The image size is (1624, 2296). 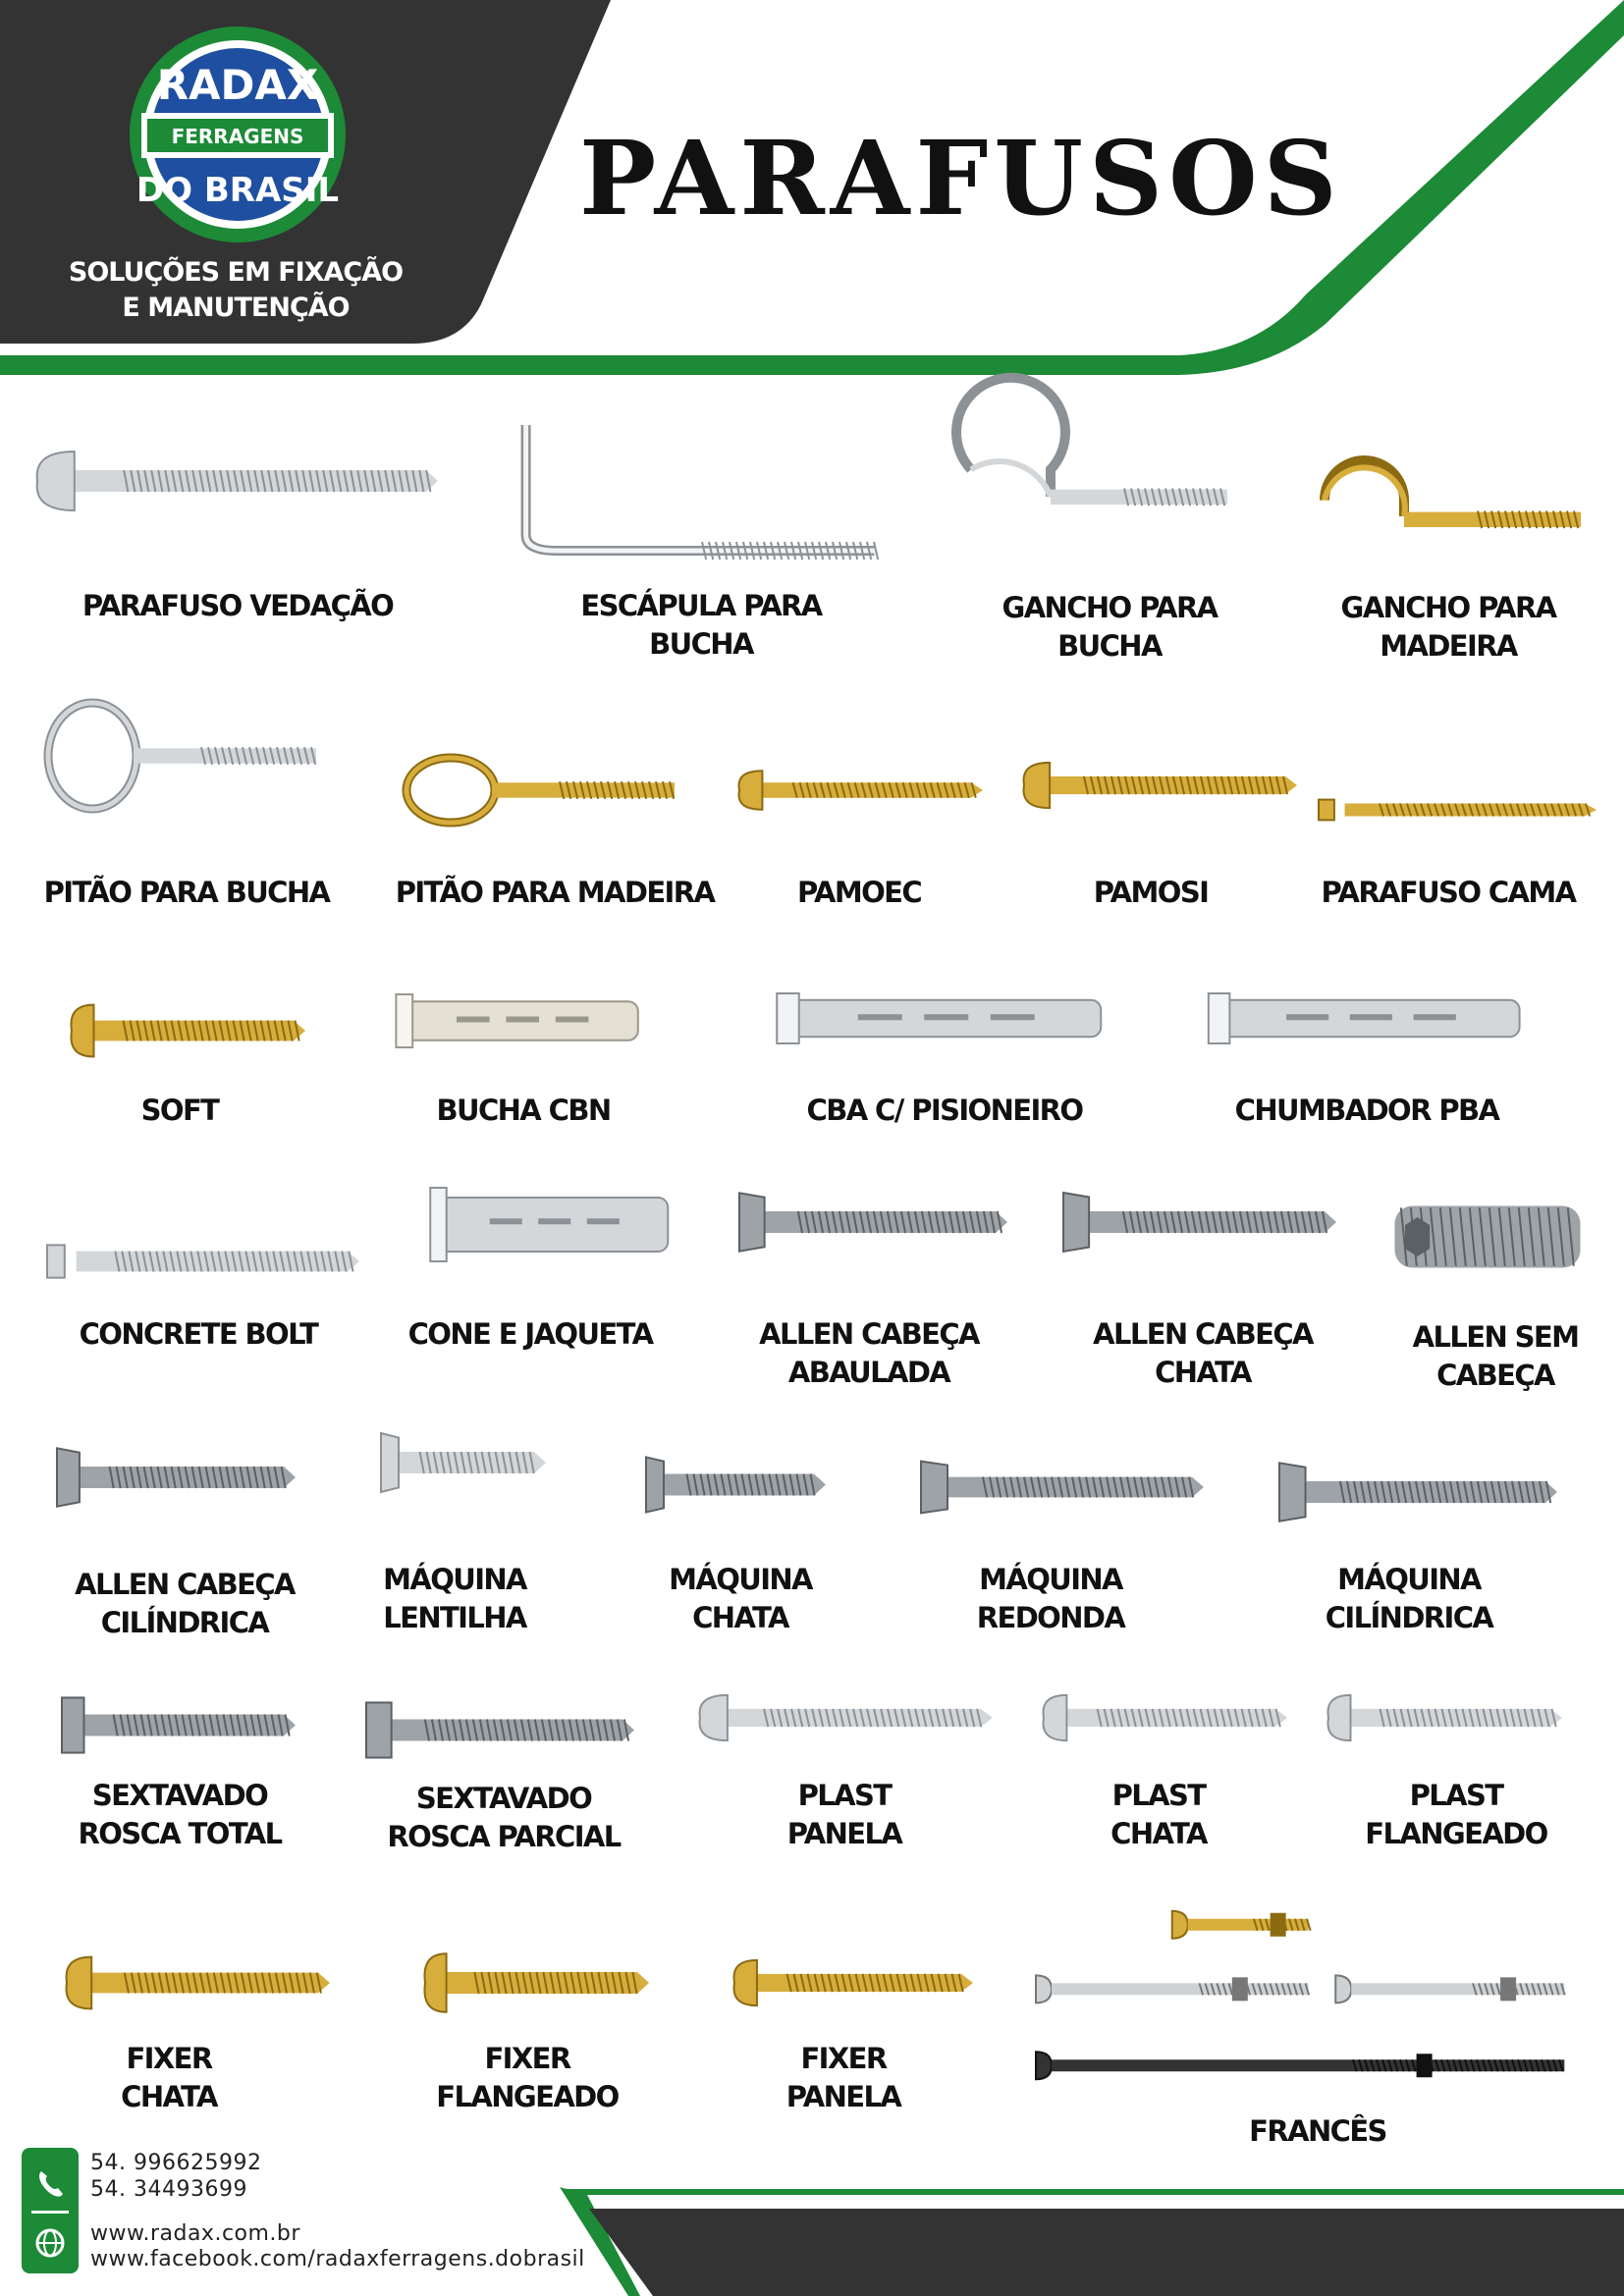 I want to click on carriage-bolt-icon, so click(x=1300, y=1995).